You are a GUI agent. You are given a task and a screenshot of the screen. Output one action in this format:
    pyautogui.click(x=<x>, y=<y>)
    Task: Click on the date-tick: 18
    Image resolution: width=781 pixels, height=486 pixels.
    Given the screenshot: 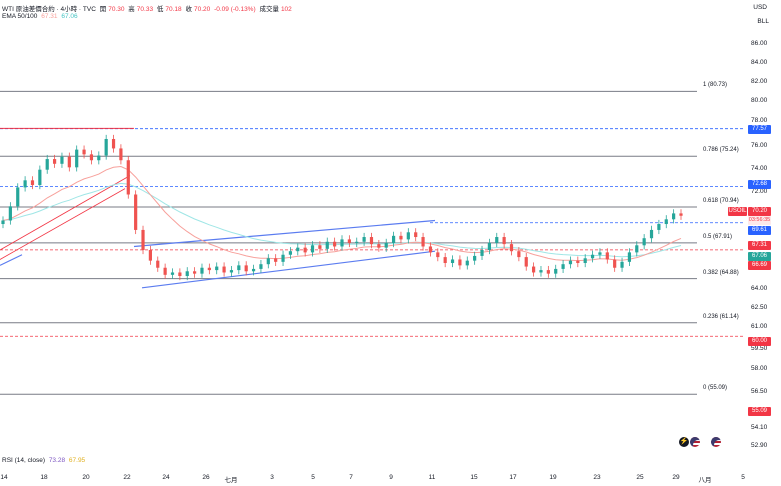 What is the action you would take?
    pyautogui.click(x=44, y=477)
    